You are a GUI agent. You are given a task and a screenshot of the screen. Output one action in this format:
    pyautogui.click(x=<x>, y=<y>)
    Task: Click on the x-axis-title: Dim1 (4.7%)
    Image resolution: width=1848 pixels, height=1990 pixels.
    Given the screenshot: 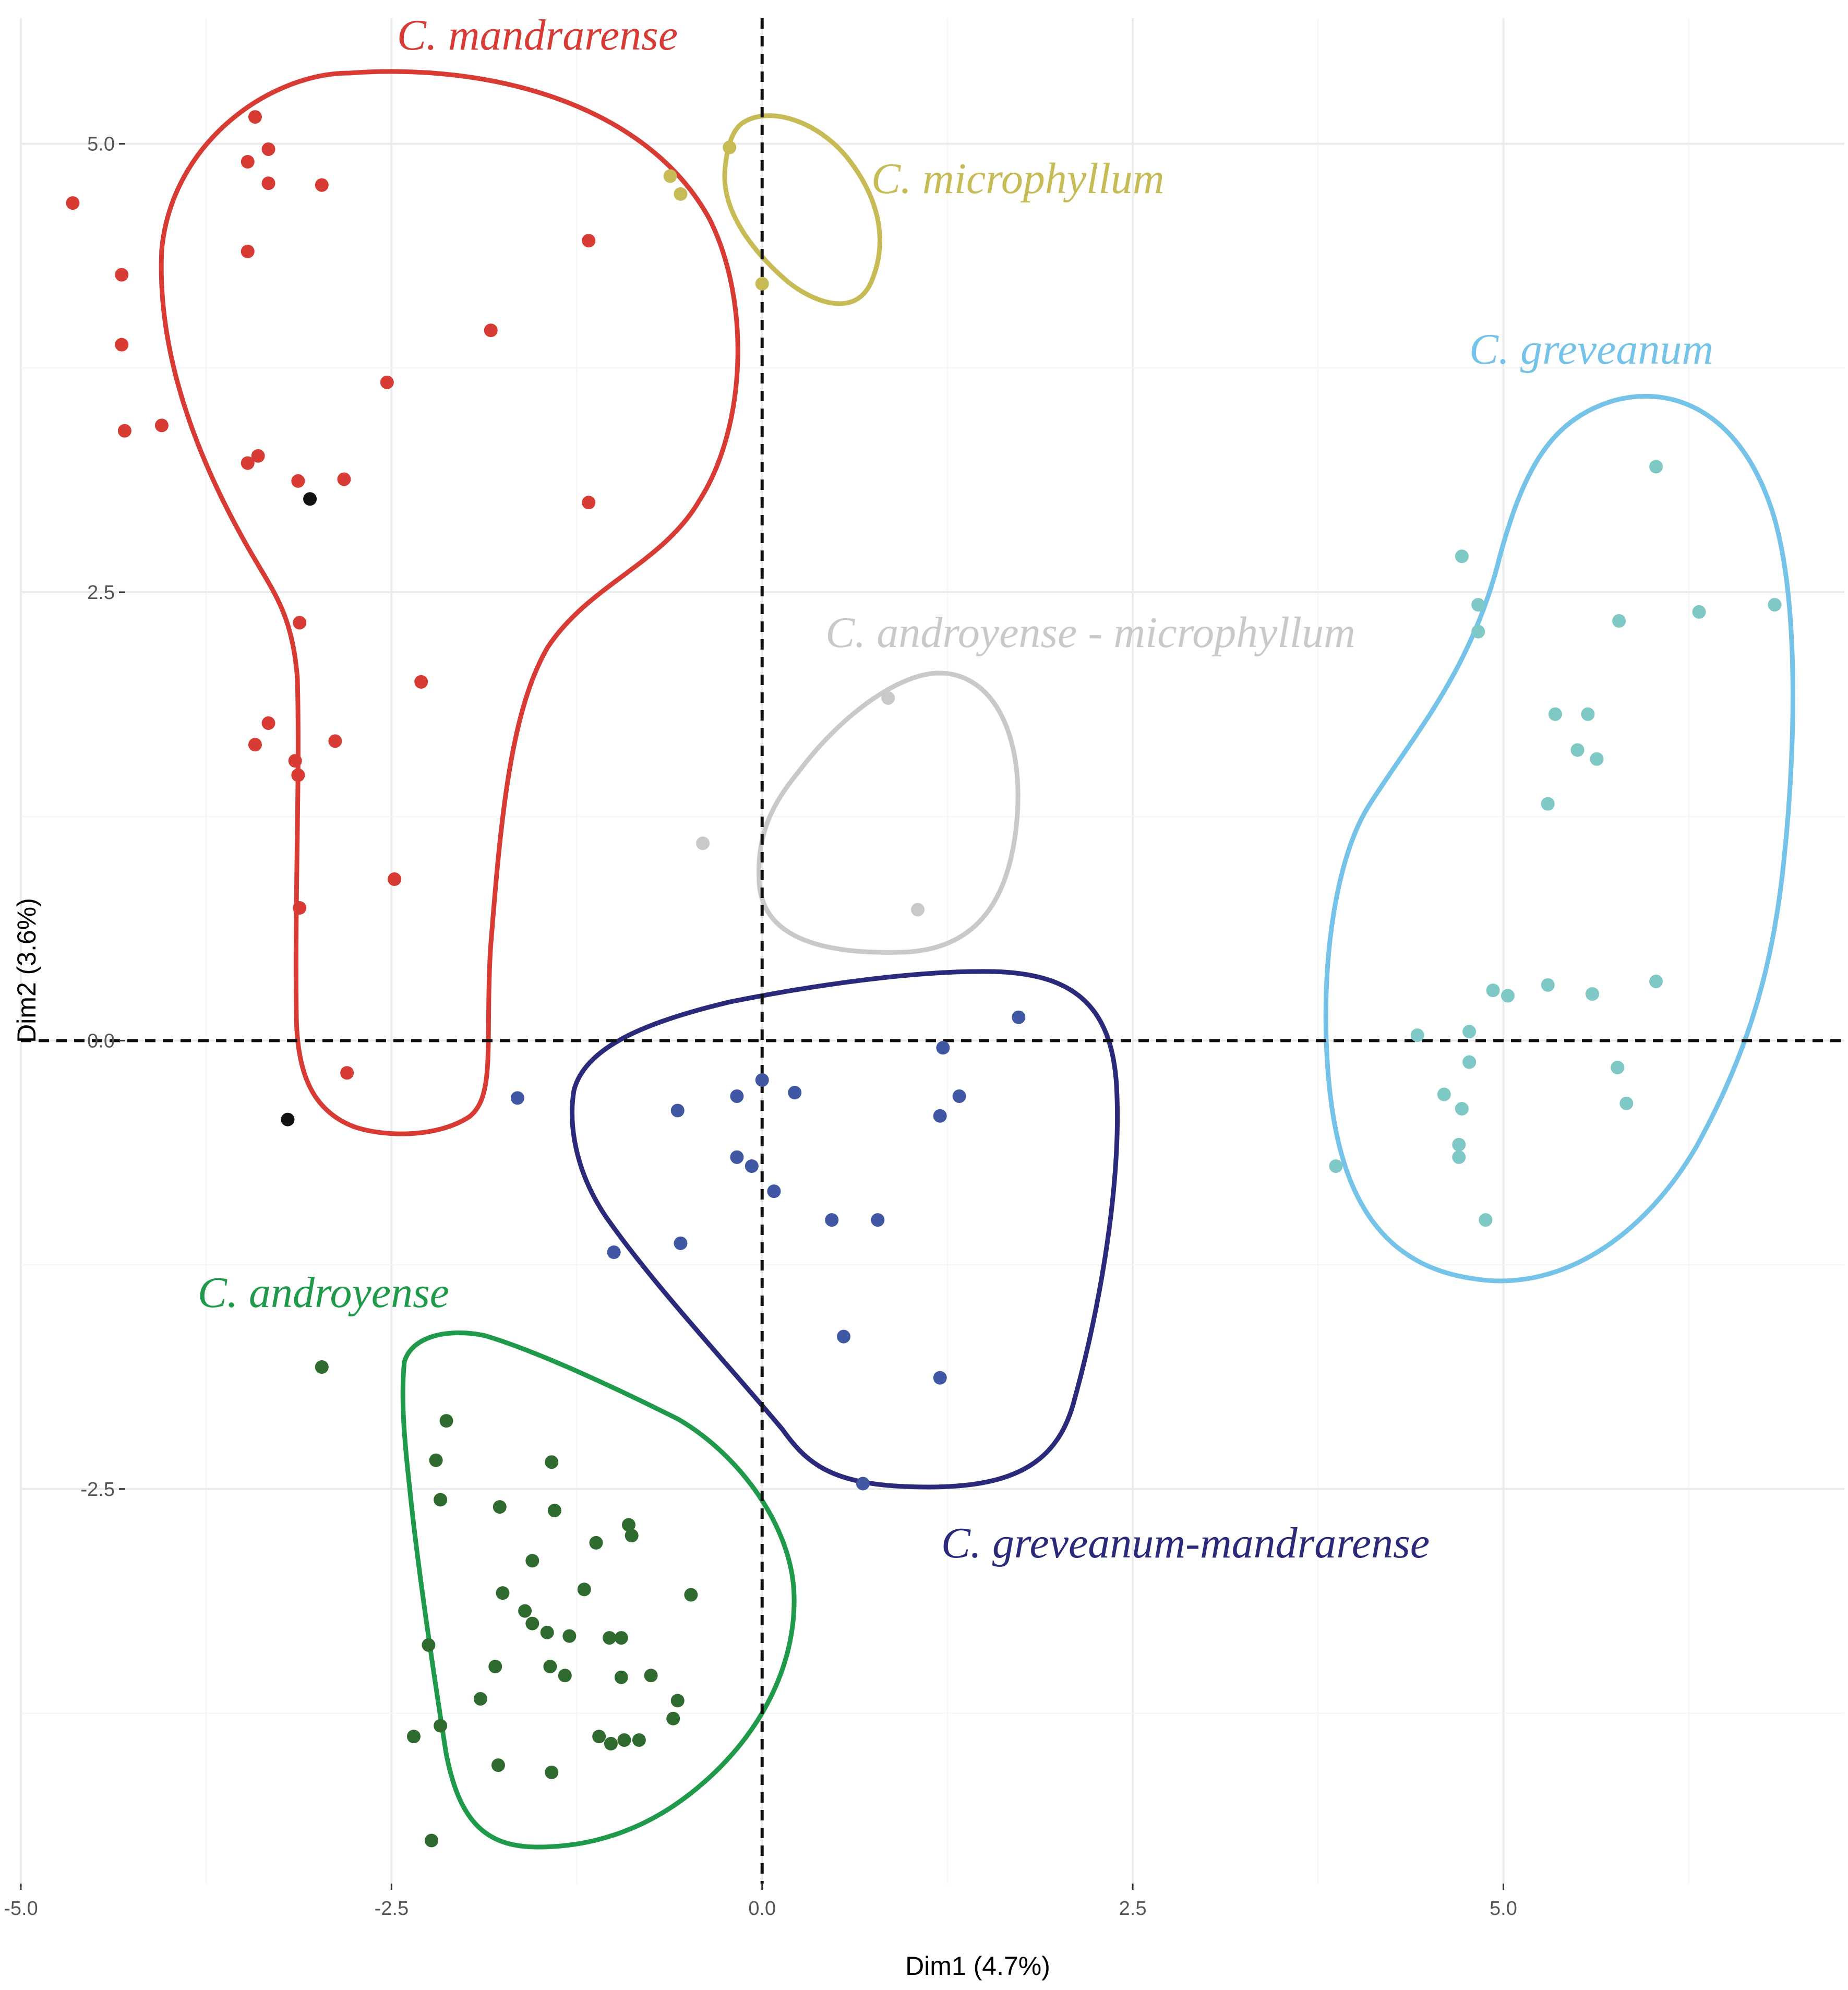 What is the action you would take?
    pyautogui.click(x=977, y=1966)
    